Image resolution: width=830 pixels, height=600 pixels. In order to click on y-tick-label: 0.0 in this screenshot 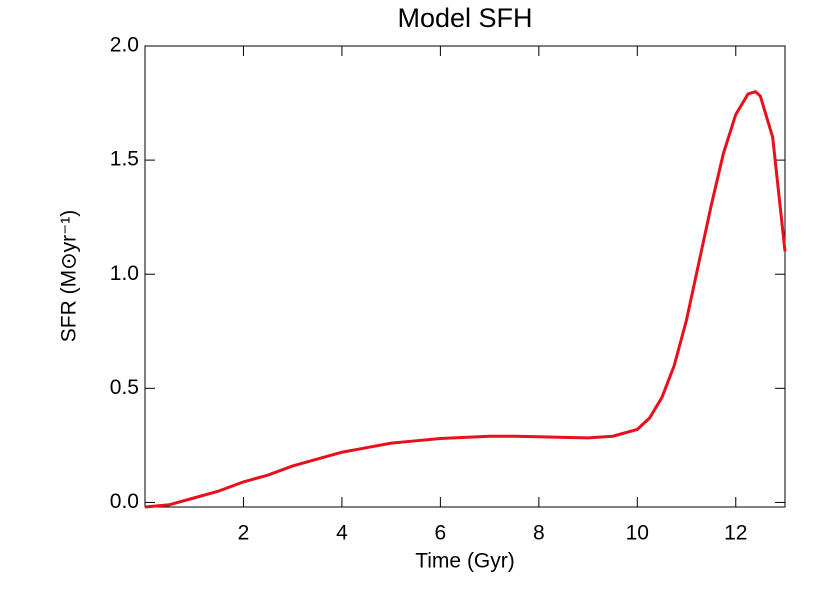, I will do `click(124, 501)`.